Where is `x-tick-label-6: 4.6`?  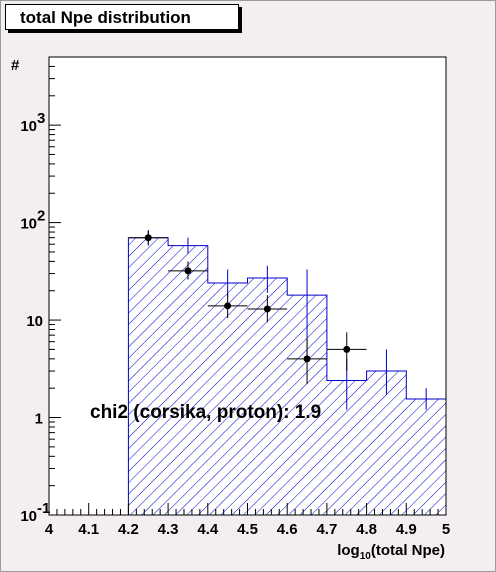 x-tick-label-6: 4.6 is located at coordinates (287, 529).